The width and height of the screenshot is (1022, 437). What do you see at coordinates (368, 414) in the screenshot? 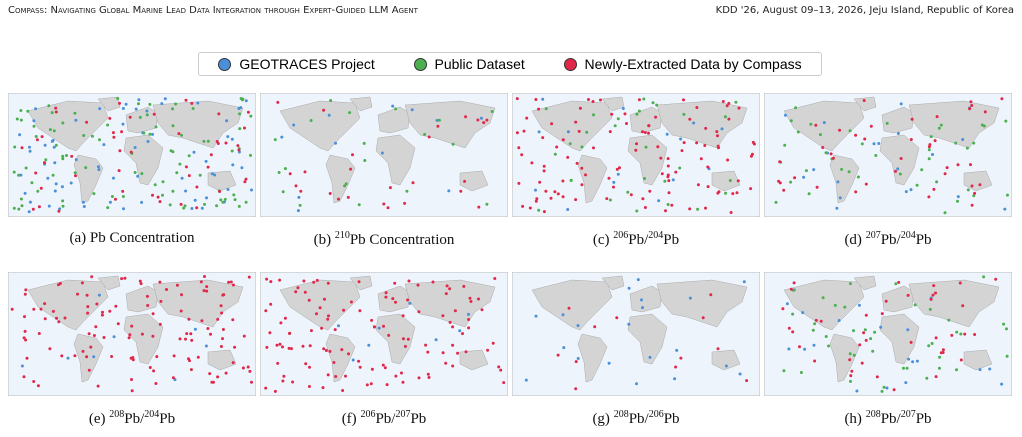
I see `caption-superscript: 206` at bounding box center [368, 414].